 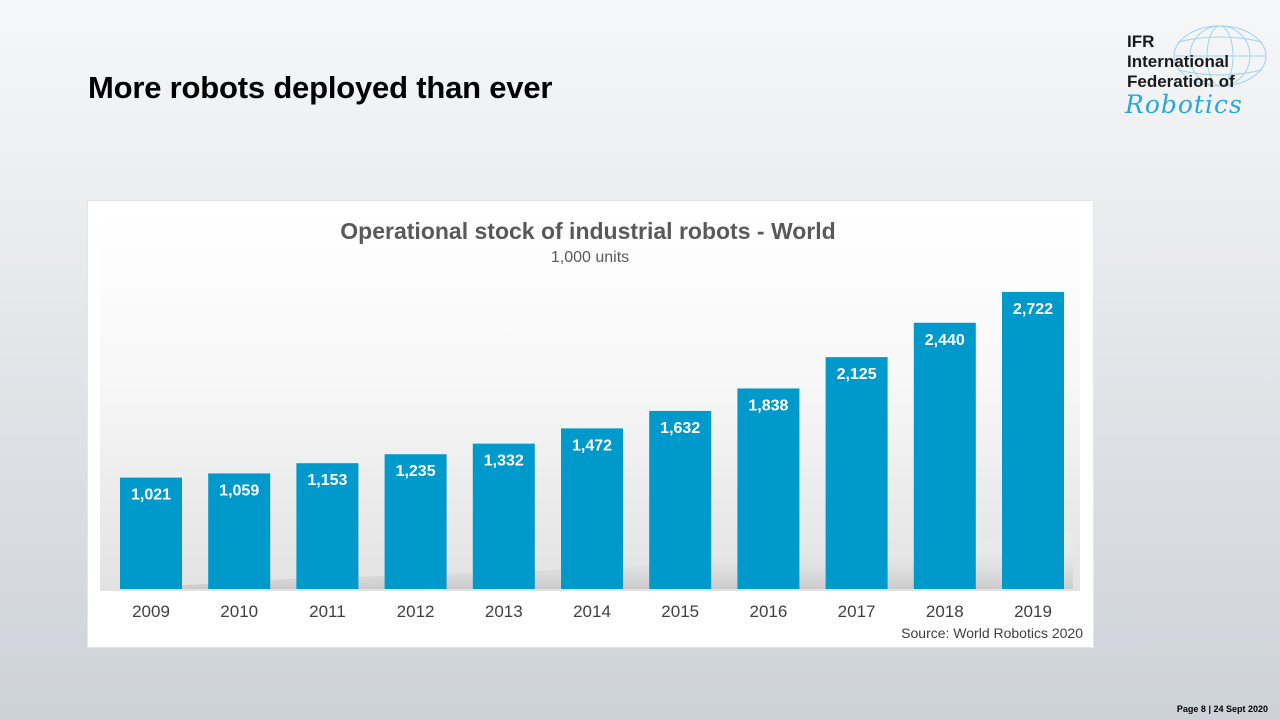 I want to click on data-label-2014: 1,472, so click(x=592, y=445).